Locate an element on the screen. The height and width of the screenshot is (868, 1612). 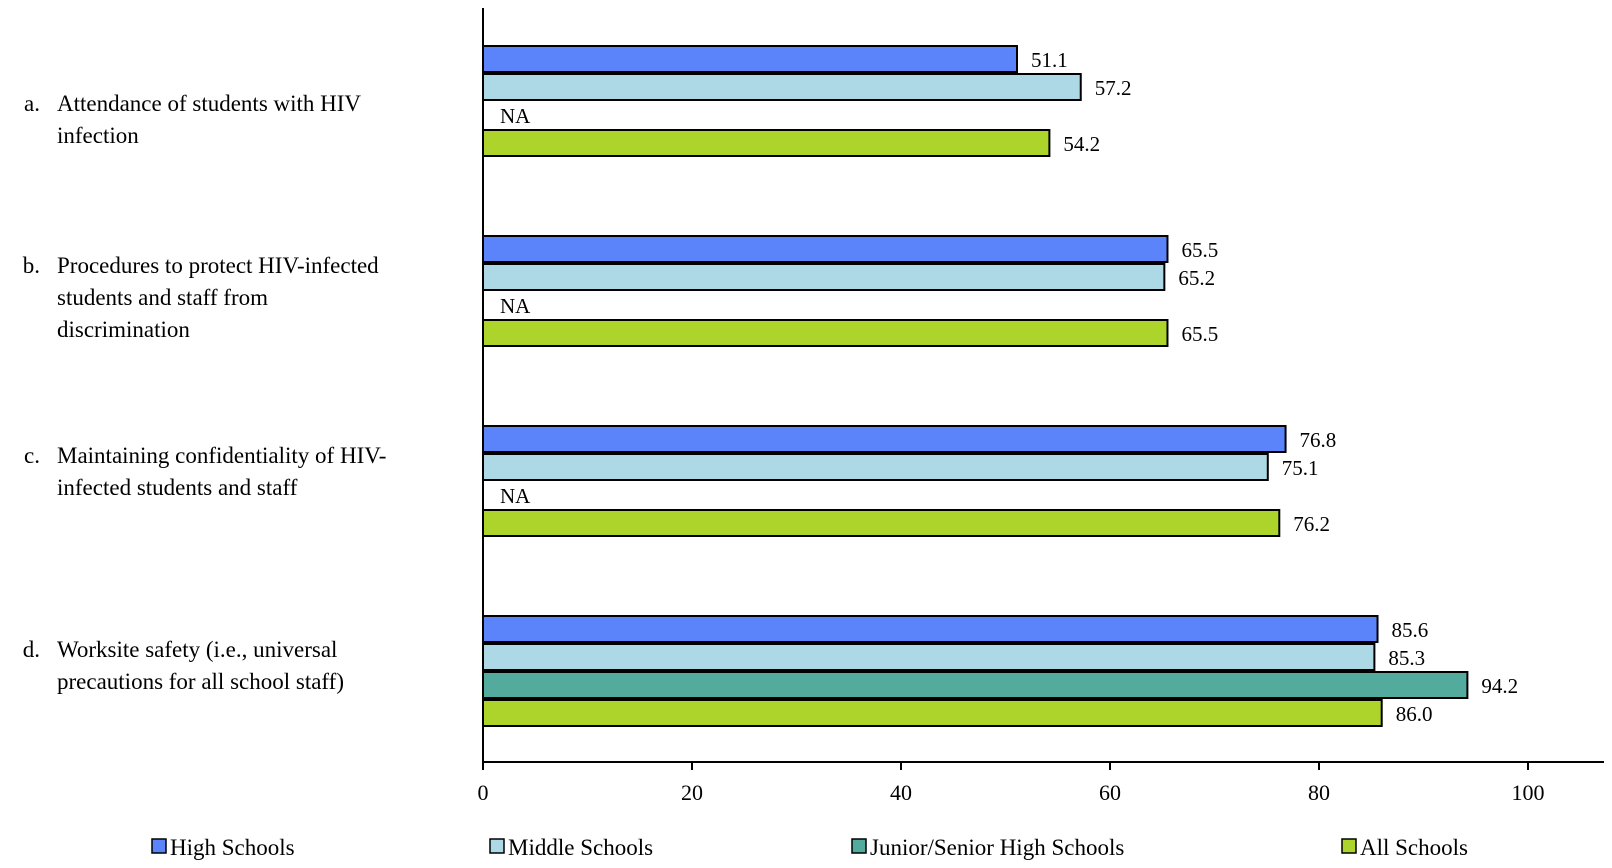
legend-label: High Schools is located at coordinates (232, 847).